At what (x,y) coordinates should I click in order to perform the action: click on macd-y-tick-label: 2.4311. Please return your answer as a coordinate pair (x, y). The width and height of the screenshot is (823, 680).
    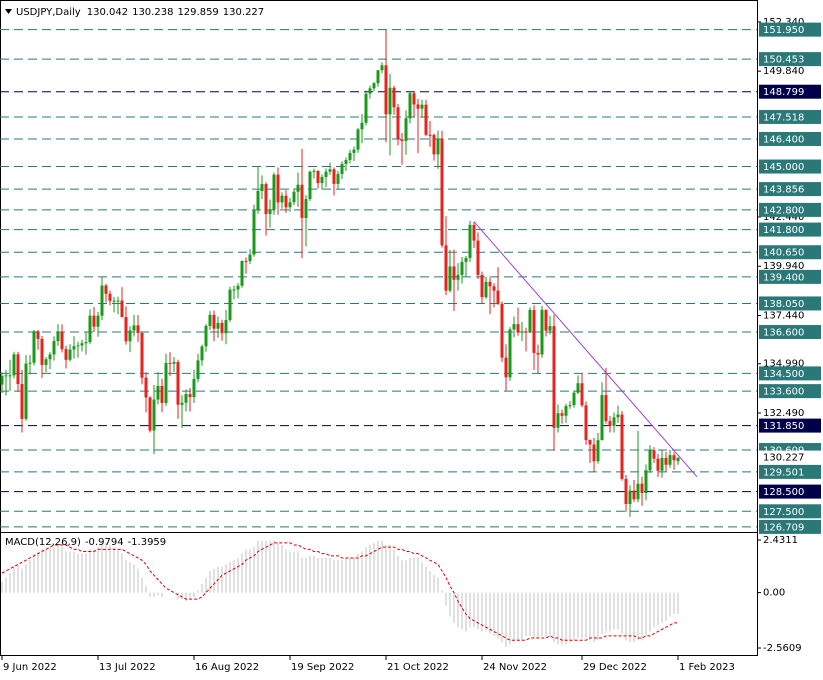
    Looking at the image, I should click on (780, 540).